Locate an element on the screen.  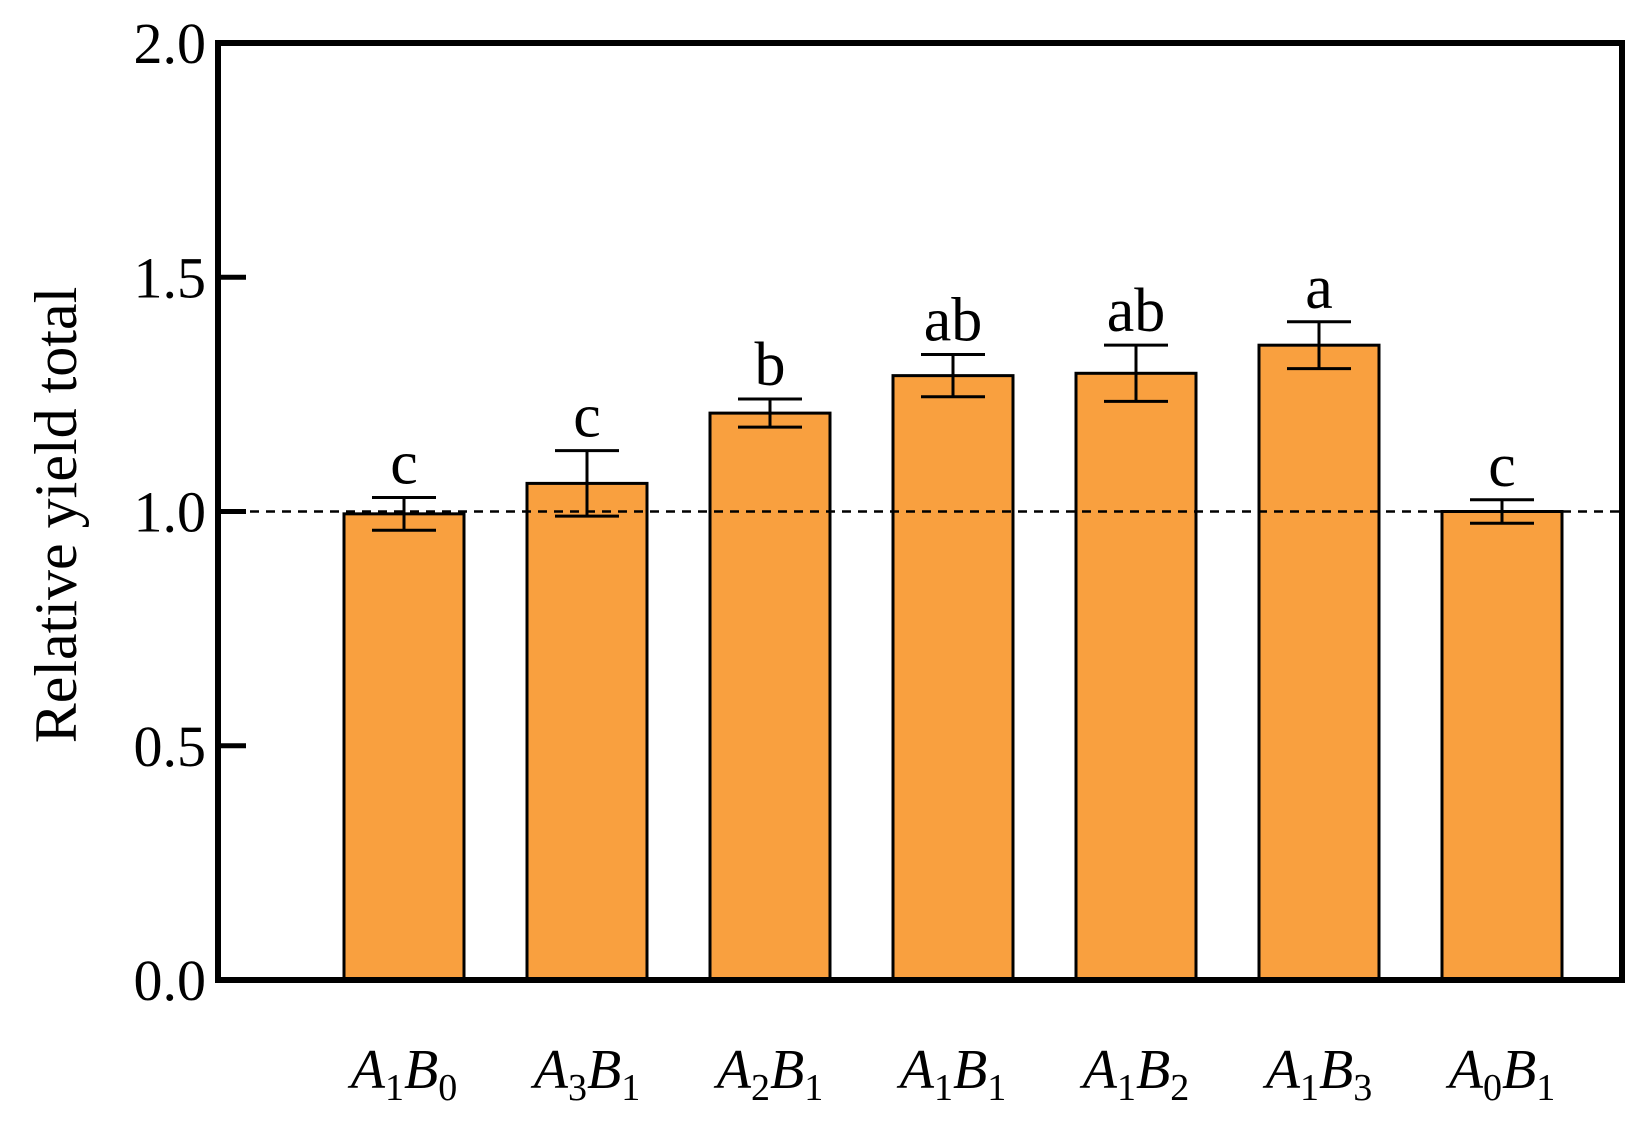
y-tick-label-2: 0.5 is located at coordinates (170, 746).